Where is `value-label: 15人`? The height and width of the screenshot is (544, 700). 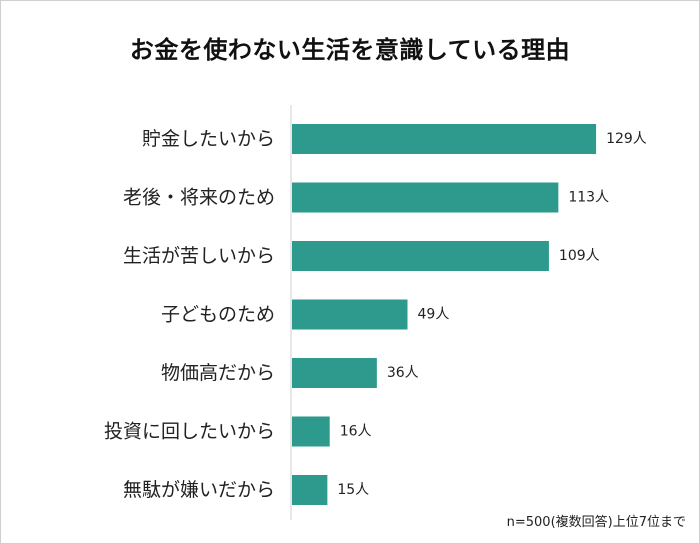 value-label: 15人 is located at coordinates (353, 490).